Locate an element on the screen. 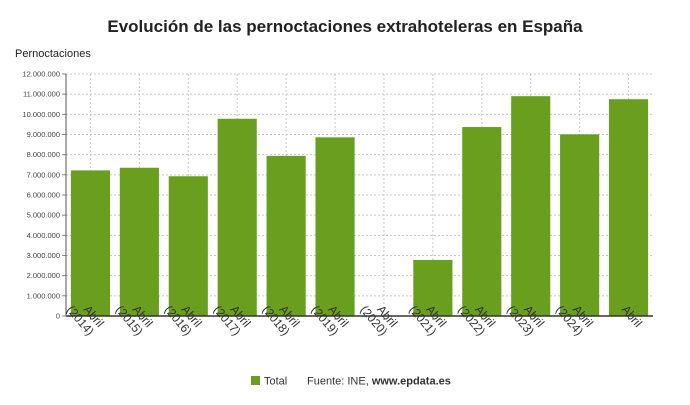  y-tick-label: 4.000.000 is located at coordinates (43, 235).